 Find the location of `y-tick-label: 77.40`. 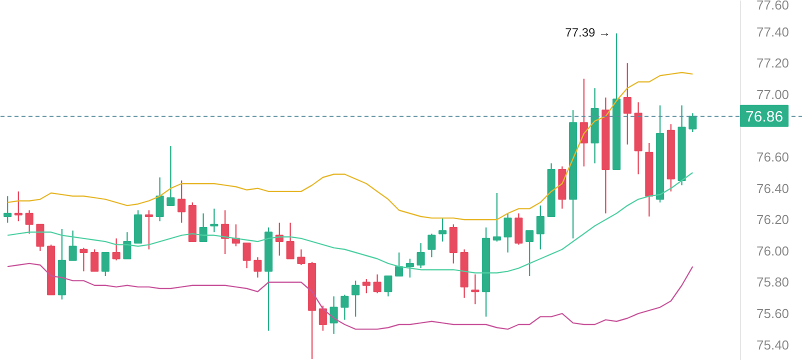

y-tick-label: 77.40 is located at coordinates (773, 32).